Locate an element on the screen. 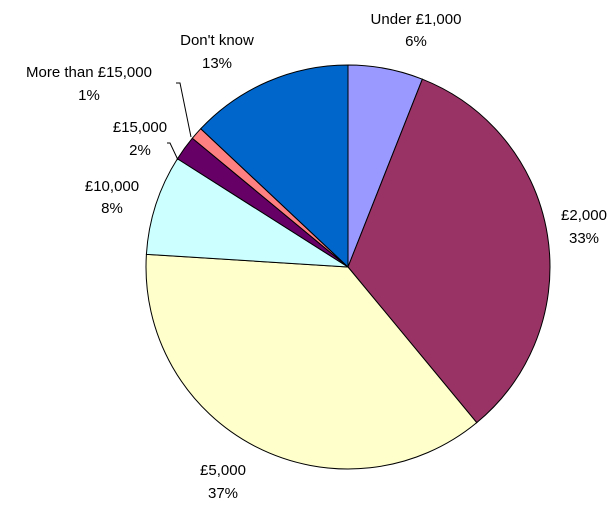 This screenshot has width=614, height=506. slice-percent-label-5: 1% is located at coordinates (89, 95).